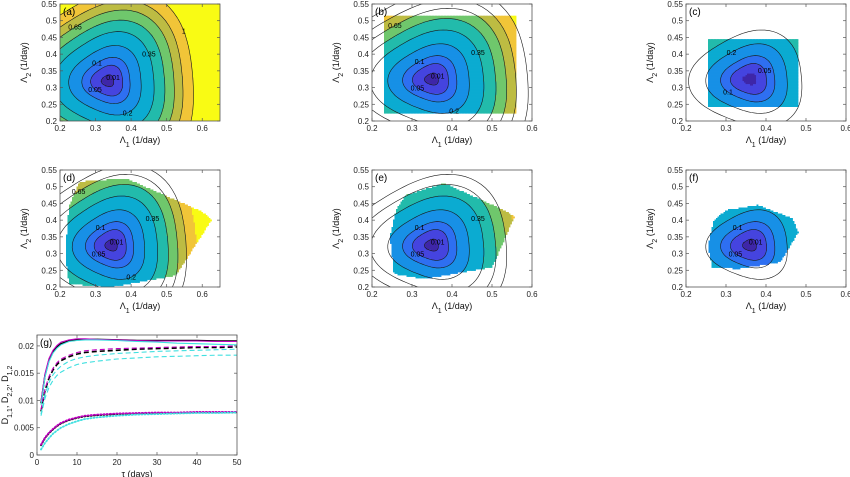  What do you see at coordinates (26, 400) in the screenshot?
I see `y-tick-label: 0.01` at bounding box center [26, 400].